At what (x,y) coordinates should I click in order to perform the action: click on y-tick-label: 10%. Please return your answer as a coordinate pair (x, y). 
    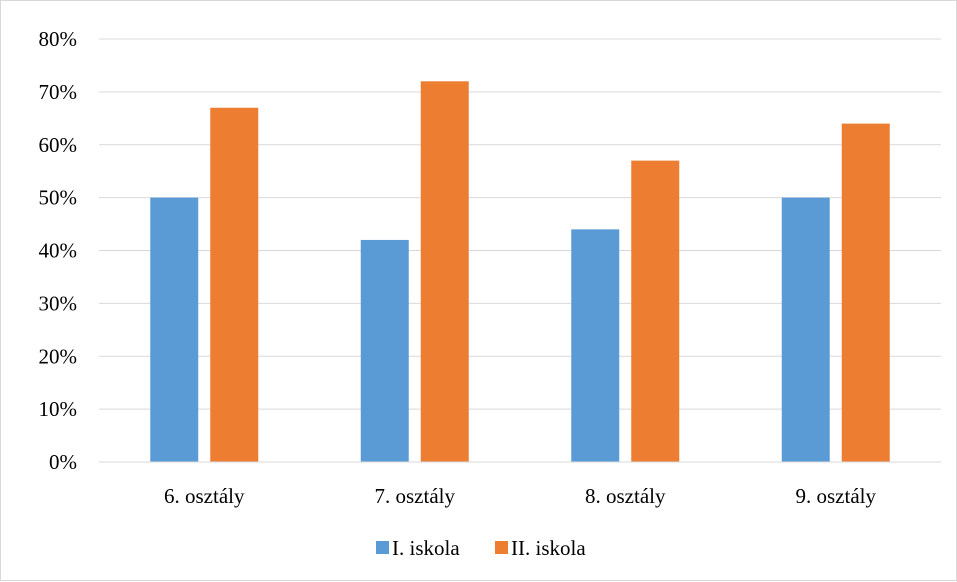
    Looking at the image, I should click on (58, 409).